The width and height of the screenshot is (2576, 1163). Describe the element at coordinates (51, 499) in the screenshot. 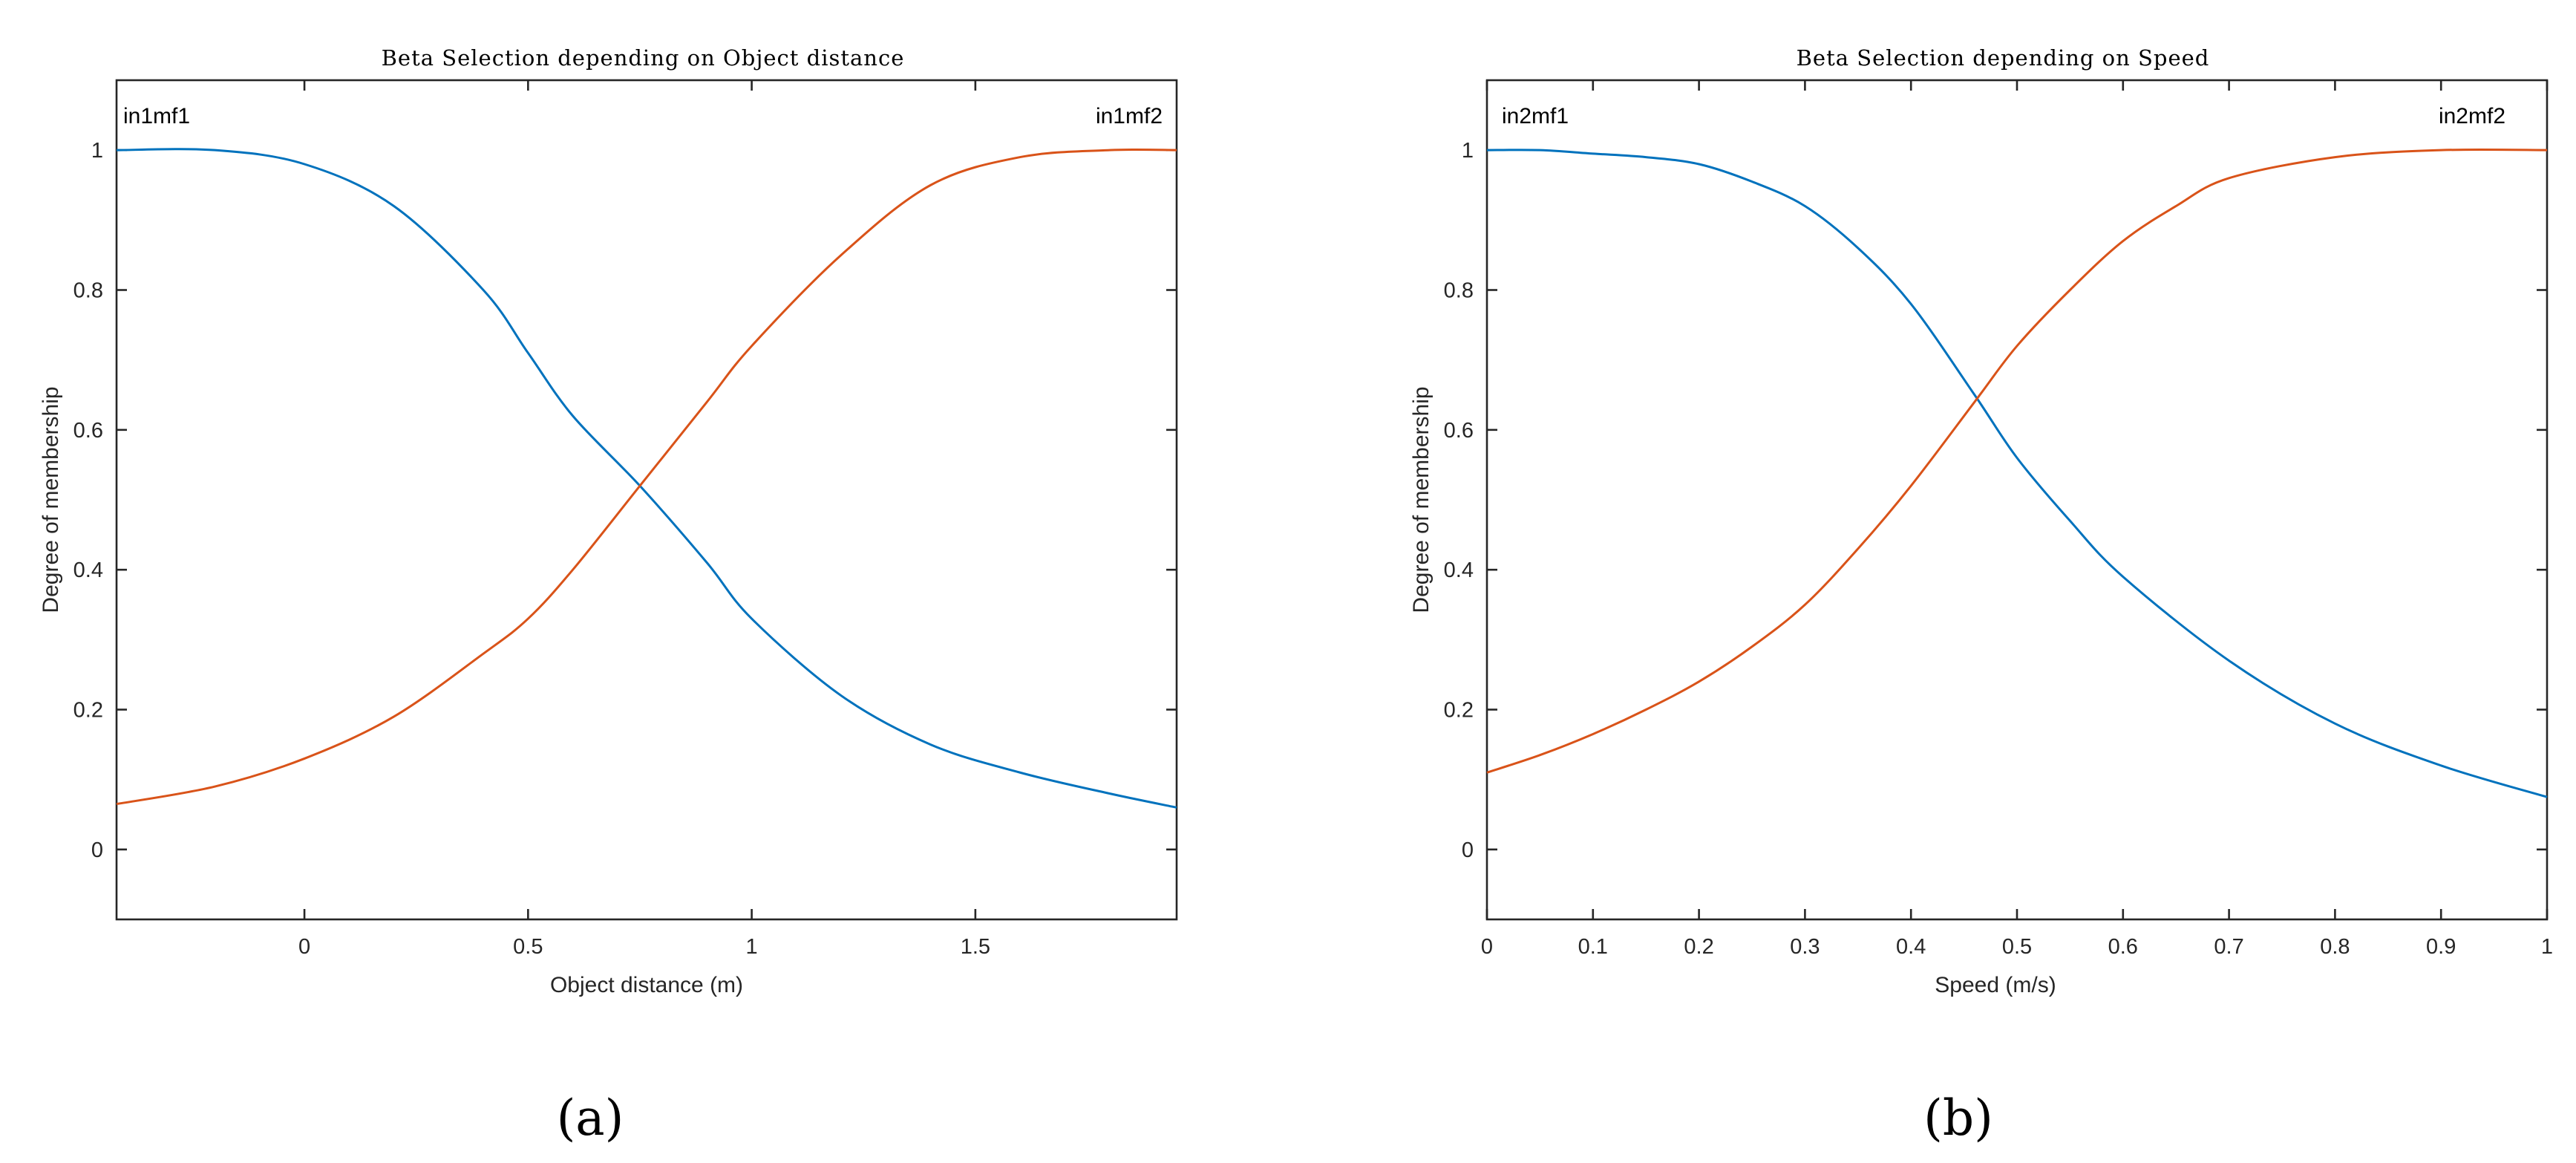

I see `chart-a-ylabel: Degree of membership` at that location.